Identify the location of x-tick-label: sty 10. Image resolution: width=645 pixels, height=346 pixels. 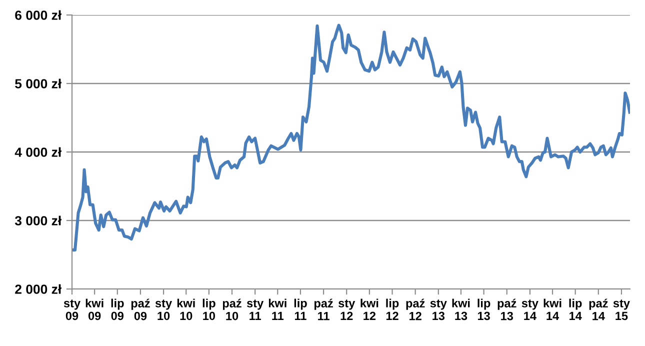
(163, 310).